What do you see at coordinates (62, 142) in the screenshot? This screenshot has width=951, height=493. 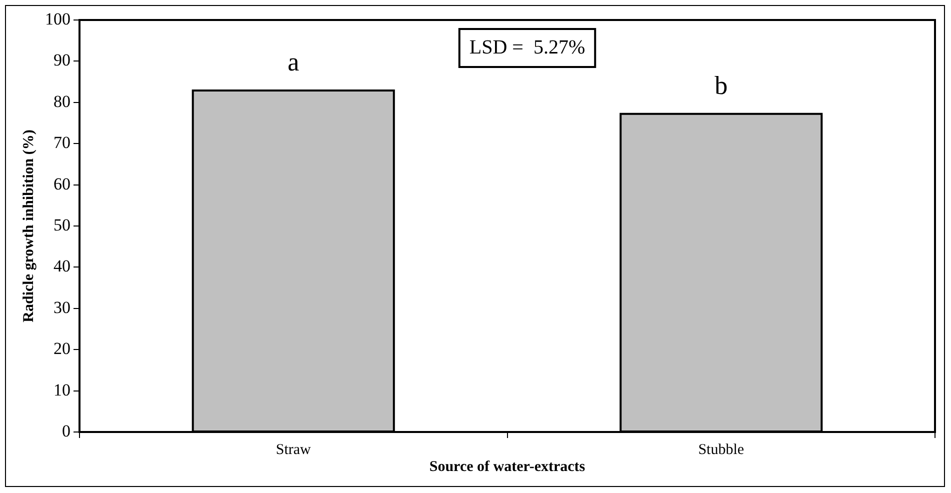 I see `y-tick-label: 70` at bounding box center [62, 142].